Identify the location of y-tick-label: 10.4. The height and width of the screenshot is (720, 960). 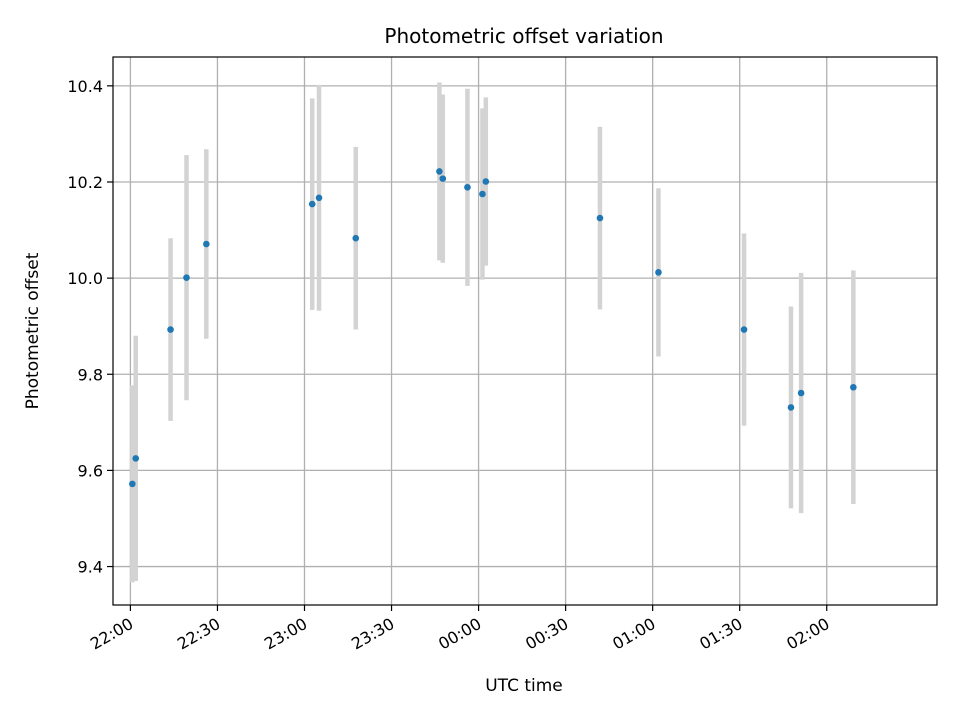
(85, 86).